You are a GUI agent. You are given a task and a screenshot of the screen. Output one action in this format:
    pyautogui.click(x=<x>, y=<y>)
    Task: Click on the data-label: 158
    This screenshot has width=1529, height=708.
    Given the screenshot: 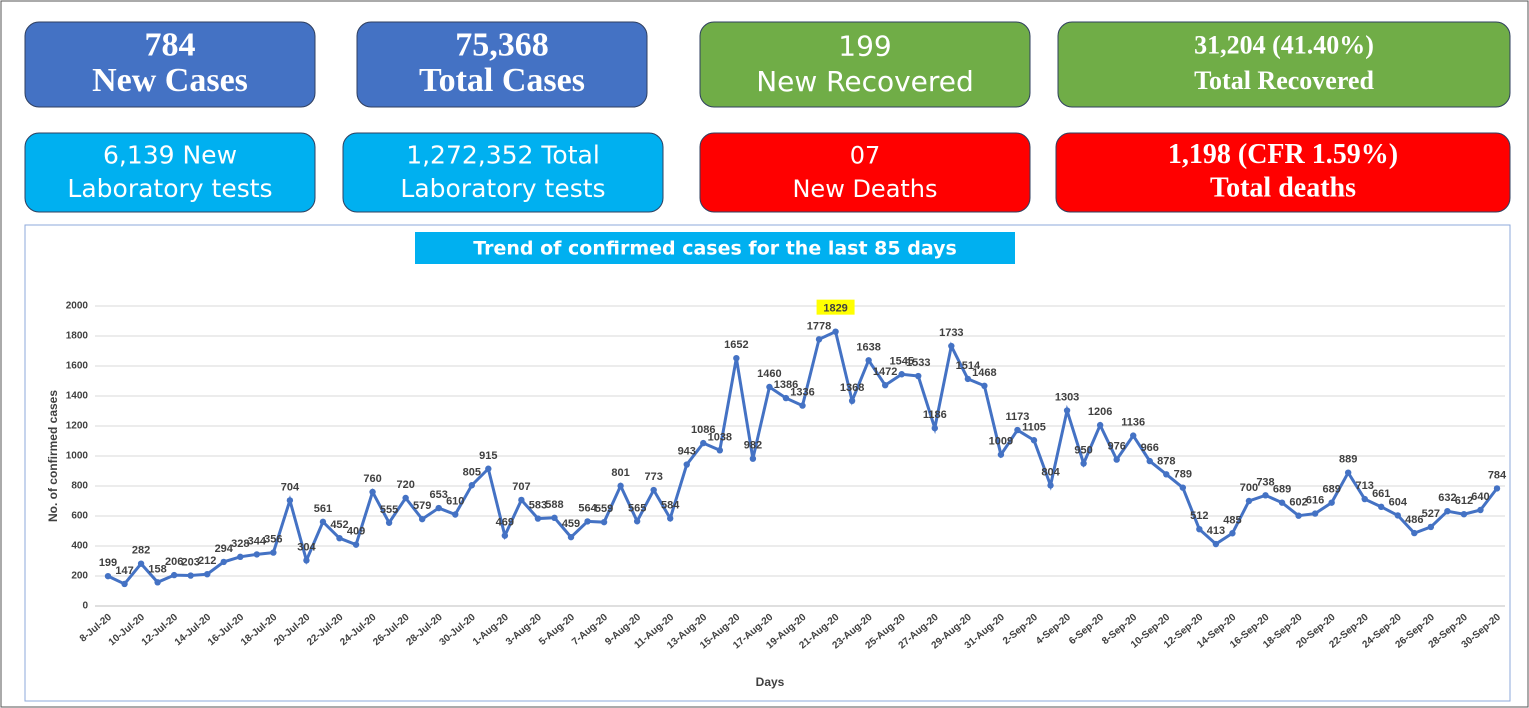 What is the action you would take?
    pyautogui.click(x=157, y=569)
    